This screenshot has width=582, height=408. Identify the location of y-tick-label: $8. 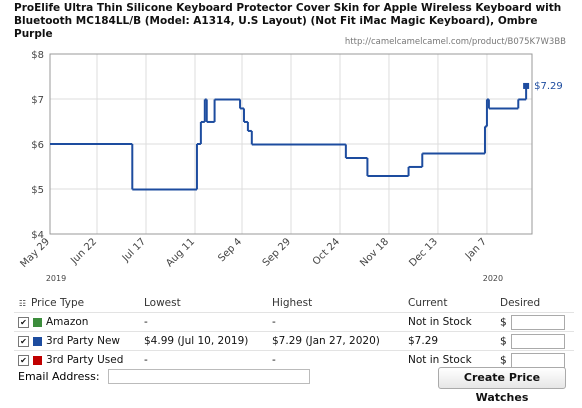
(37, 55).